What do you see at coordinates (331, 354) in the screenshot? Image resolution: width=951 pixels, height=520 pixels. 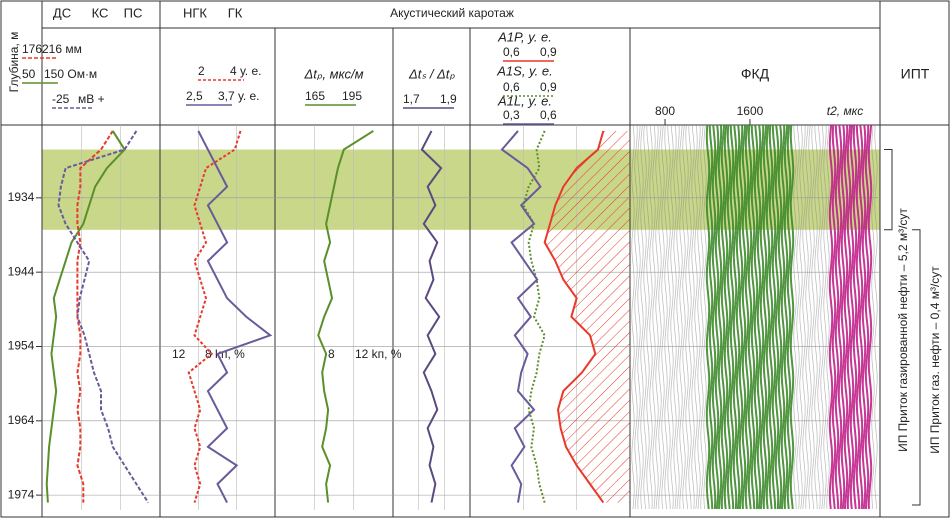 I see `overlay-scale: 8` at bounding box center [331, 354].